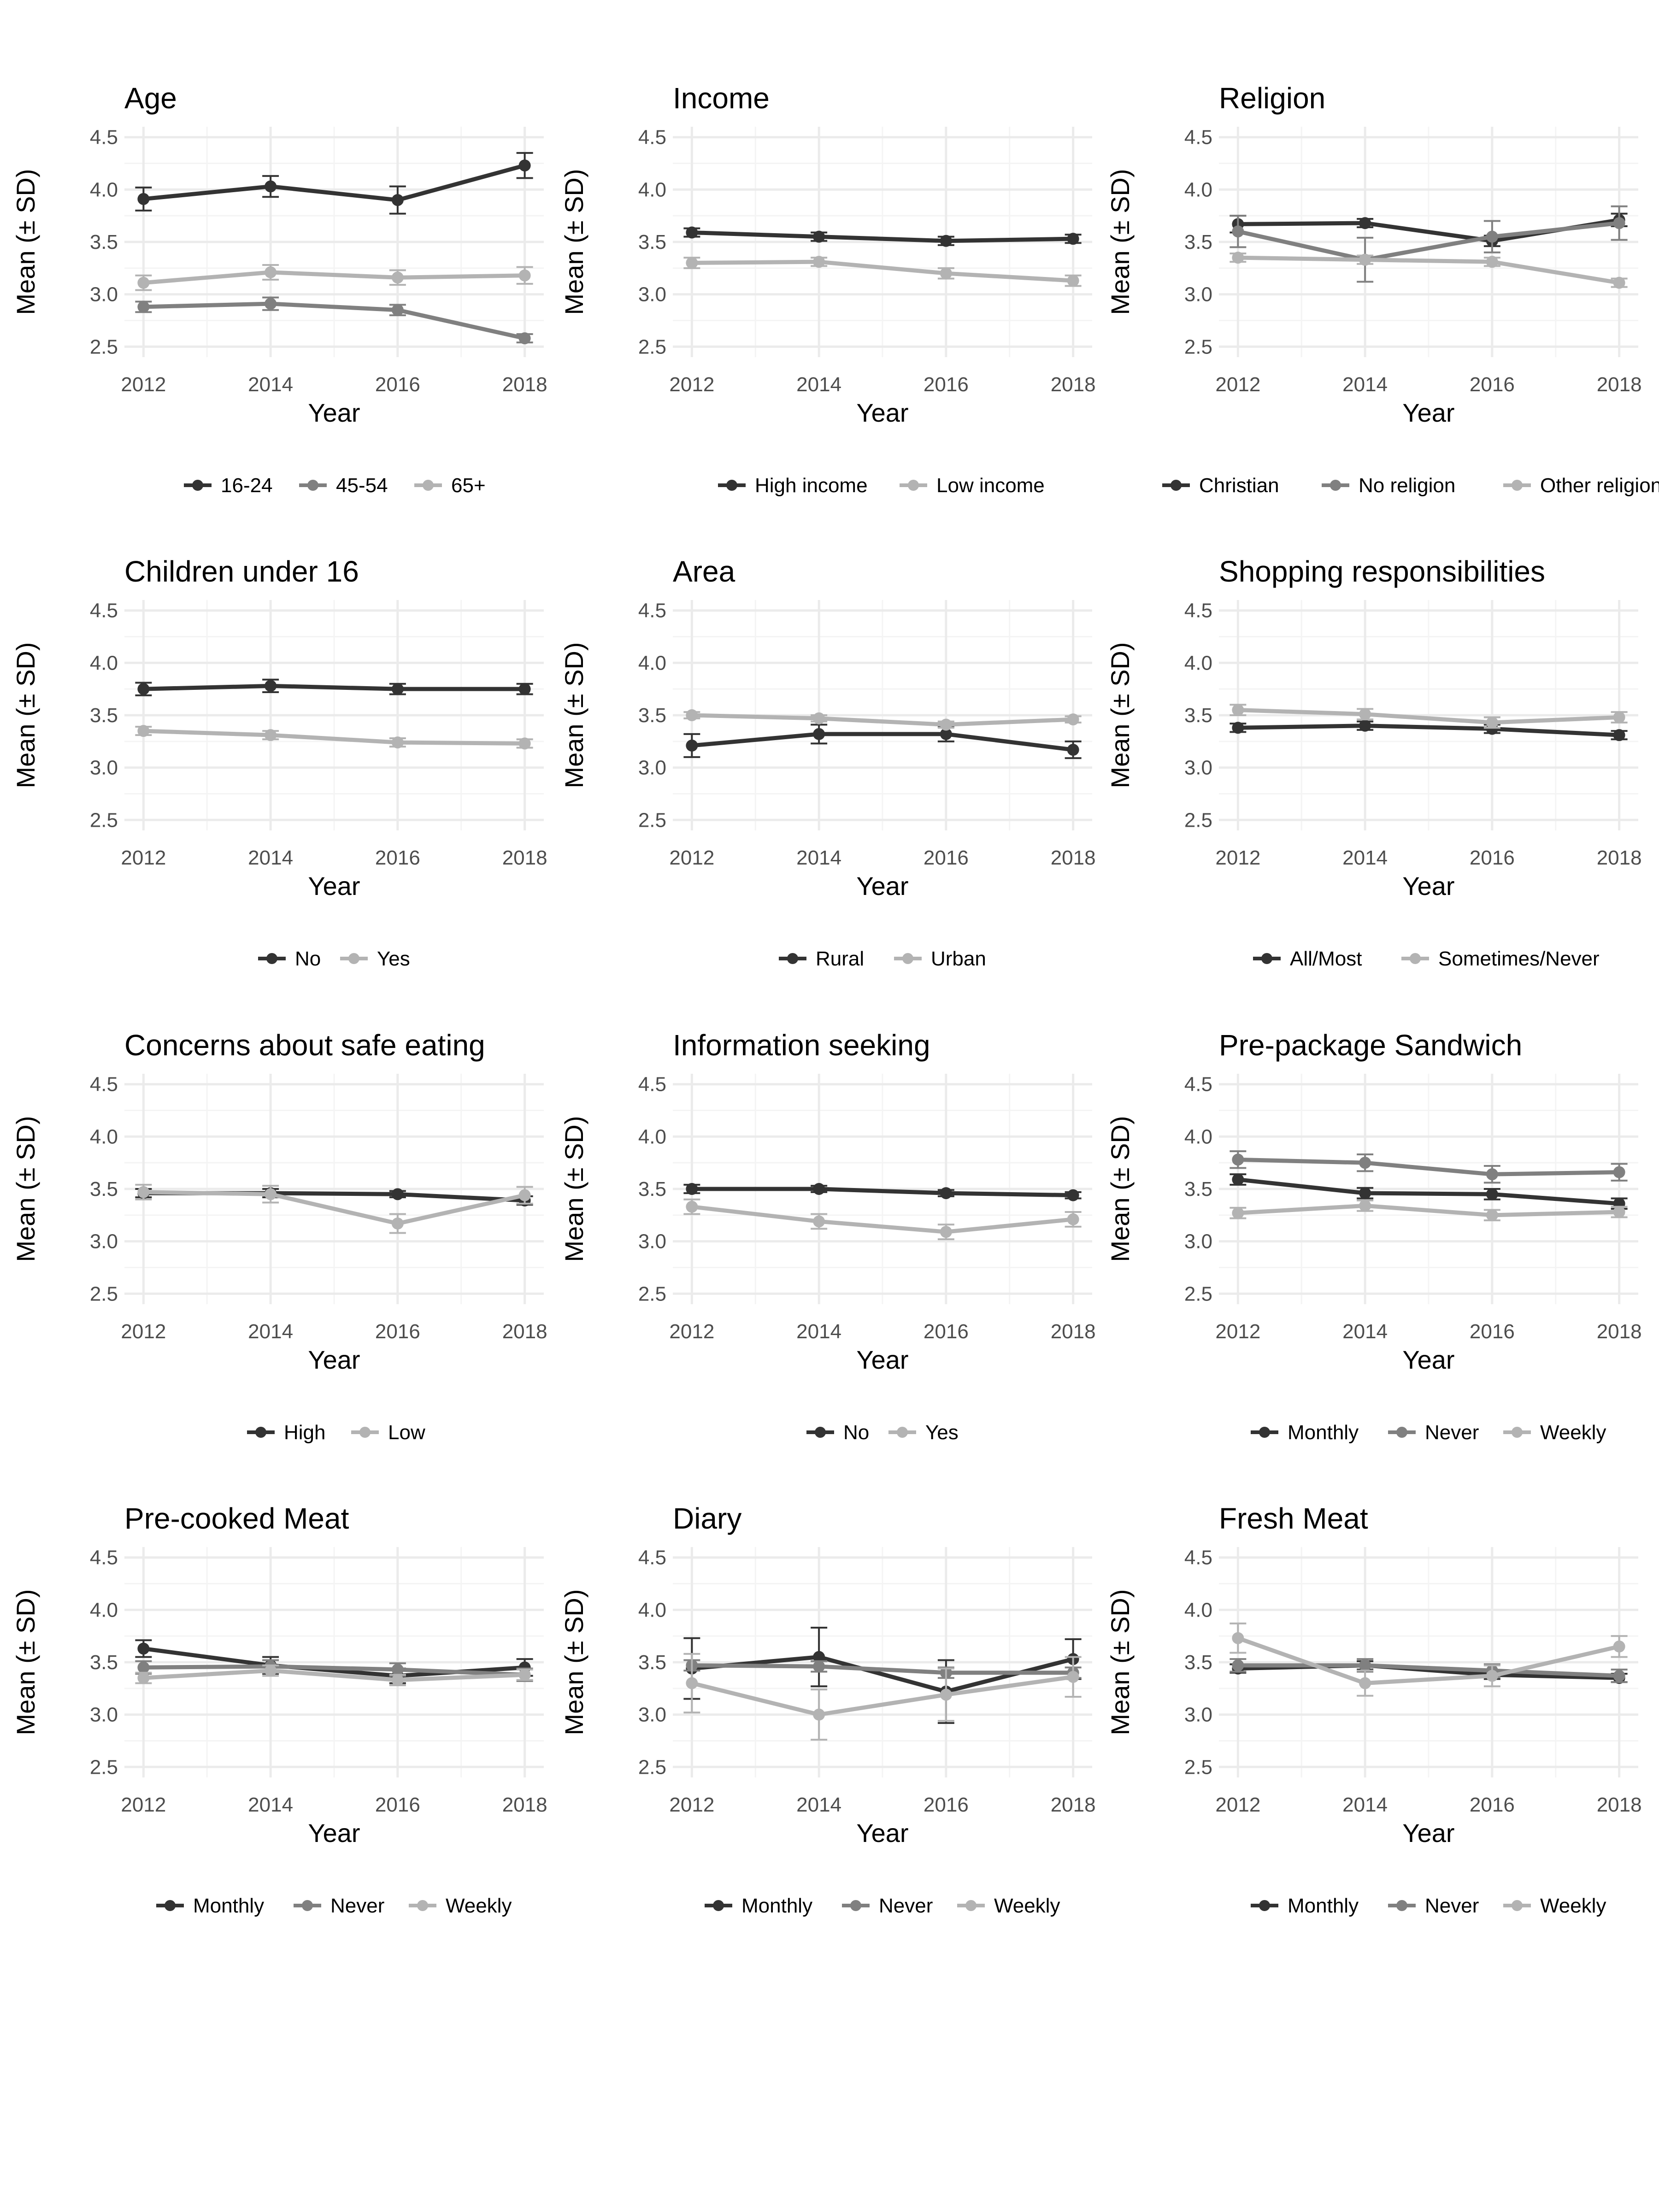  Describe the element at coordinates (406, 1432) in the screenshot. I see `legend-label: Low` at that location.